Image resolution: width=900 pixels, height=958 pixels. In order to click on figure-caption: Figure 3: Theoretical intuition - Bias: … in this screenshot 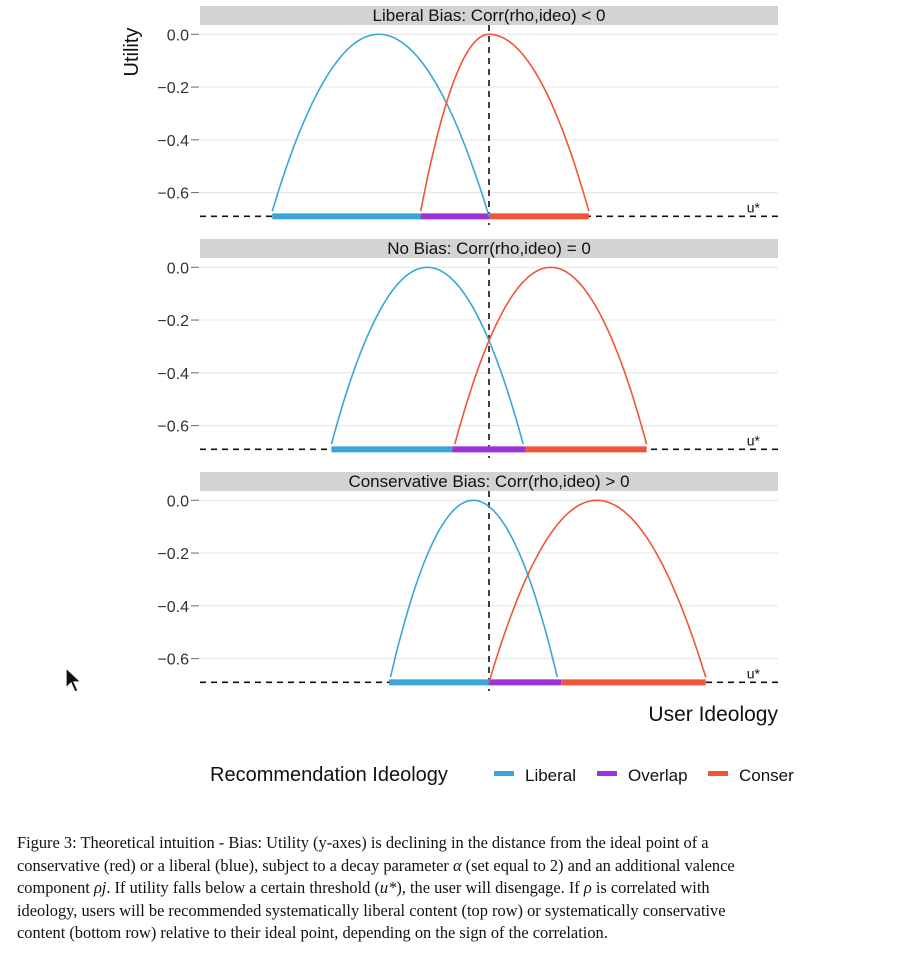, I will do `click(376, 887)`.